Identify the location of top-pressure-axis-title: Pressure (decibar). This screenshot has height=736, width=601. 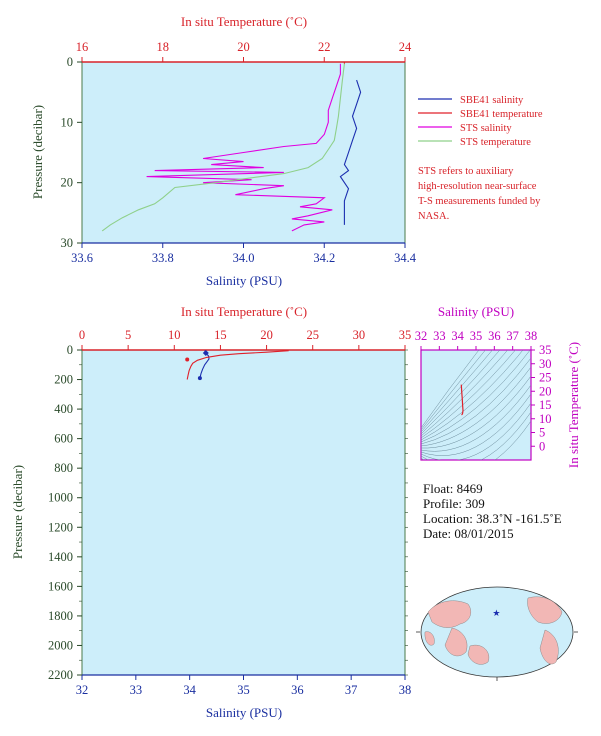
(37, 152).